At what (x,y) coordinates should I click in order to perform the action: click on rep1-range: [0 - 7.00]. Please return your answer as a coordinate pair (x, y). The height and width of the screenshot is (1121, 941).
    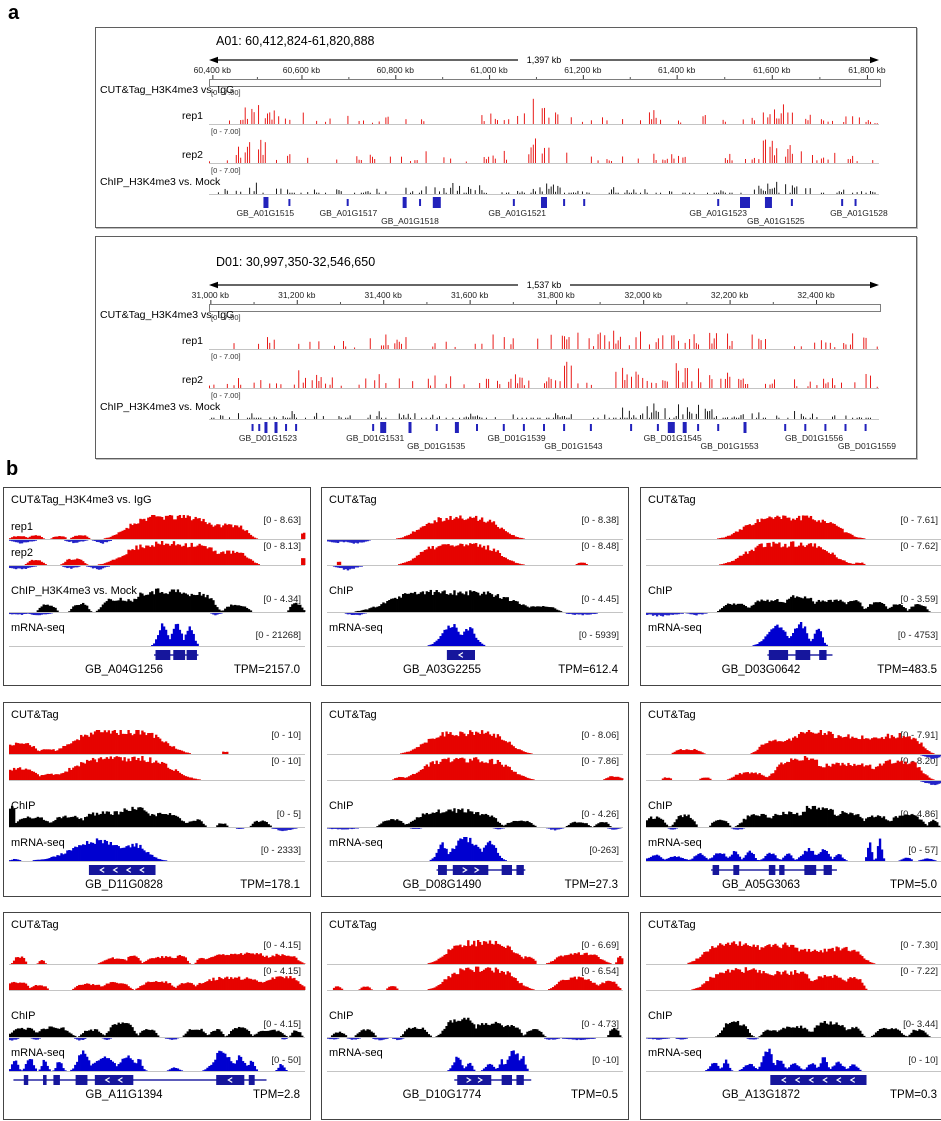
    Looking at the image, I should click on (226, 92).